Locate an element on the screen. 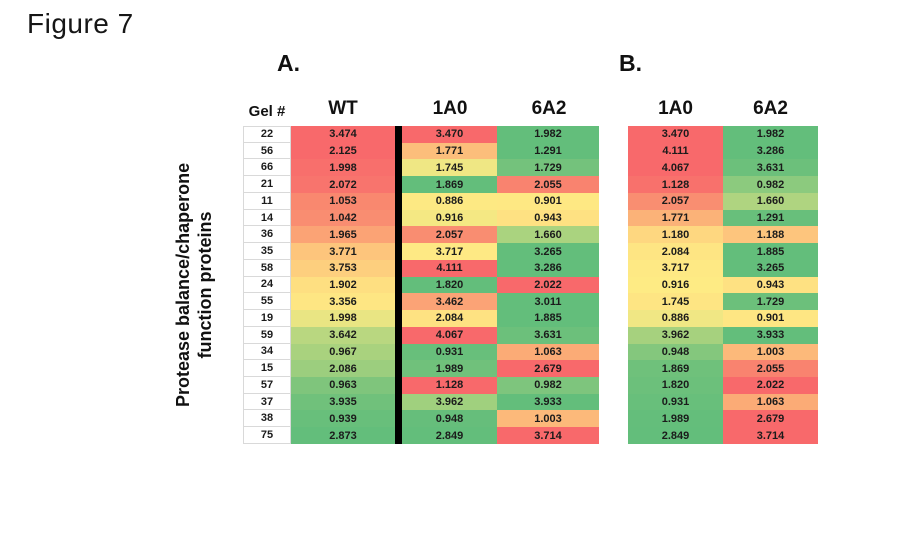 The height and width of the screenshot is (550, 904). panel-a-column-header-1a0: 1A0 is located at coordinates (450, 108).